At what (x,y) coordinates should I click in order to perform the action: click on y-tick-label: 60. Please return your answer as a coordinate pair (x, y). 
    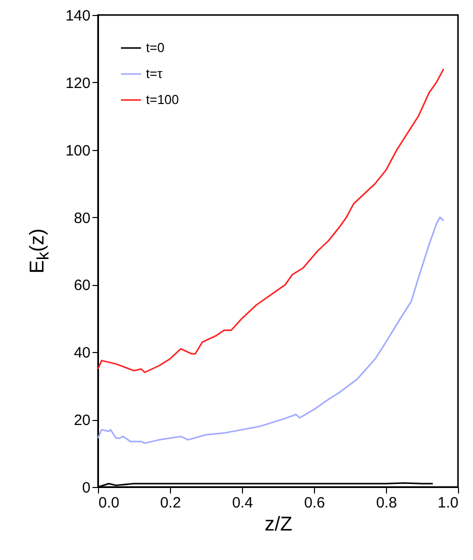
    Looking at the image, I should click on (82, 285).